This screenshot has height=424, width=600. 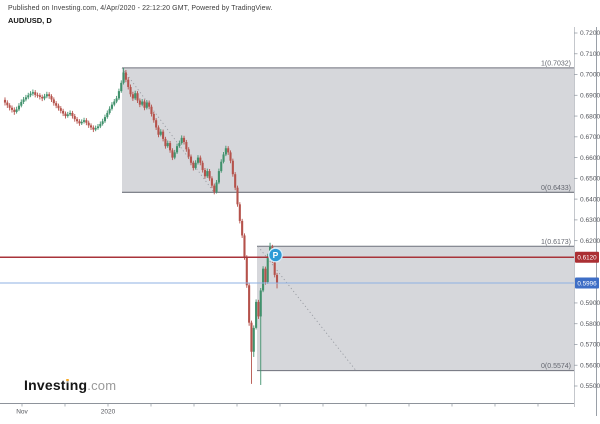 I want to click on price-axis-label: 0.5800, so click(x=590, y=324).